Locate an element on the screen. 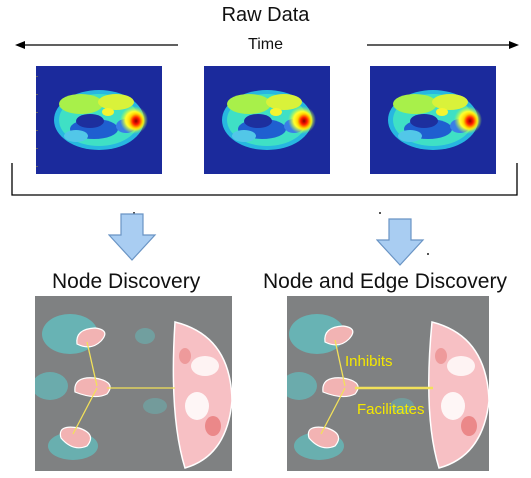  time-arrow-left is located at coordinates (96, 45).